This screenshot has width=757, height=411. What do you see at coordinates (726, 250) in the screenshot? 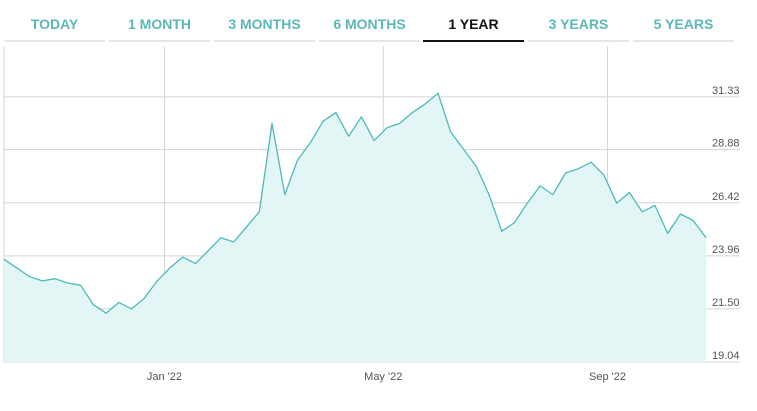
I see `y-tick-label: 23.96` at bounding box center [726, 250].